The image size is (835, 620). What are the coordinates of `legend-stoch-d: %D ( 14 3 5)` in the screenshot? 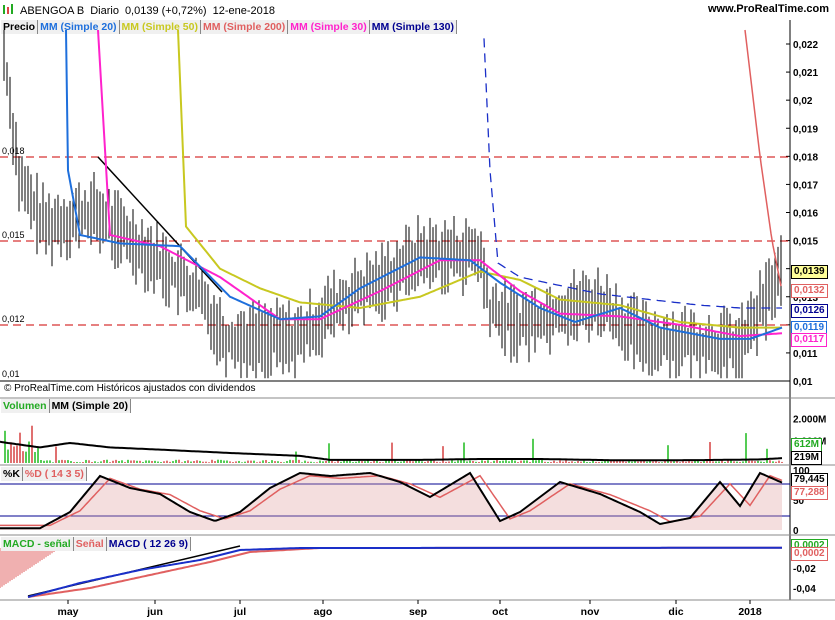 It's located at (54, 474).